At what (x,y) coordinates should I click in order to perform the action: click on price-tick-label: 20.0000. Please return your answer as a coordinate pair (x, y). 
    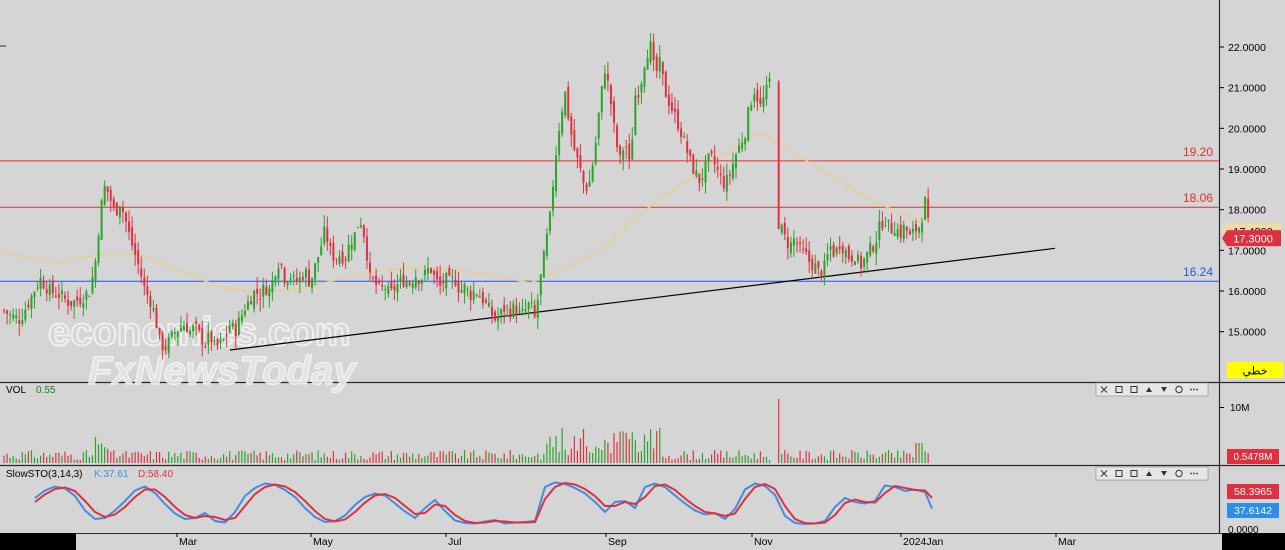
    Looking at the image, I should click on (1247, 129).